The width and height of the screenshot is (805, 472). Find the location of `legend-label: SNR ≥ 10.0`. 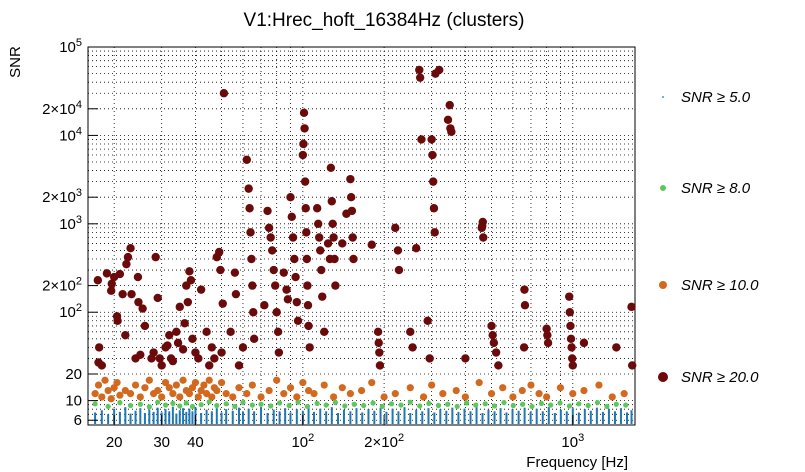

legend-label: SNR ≥ 10.0 is located at coordinates (720, 285).